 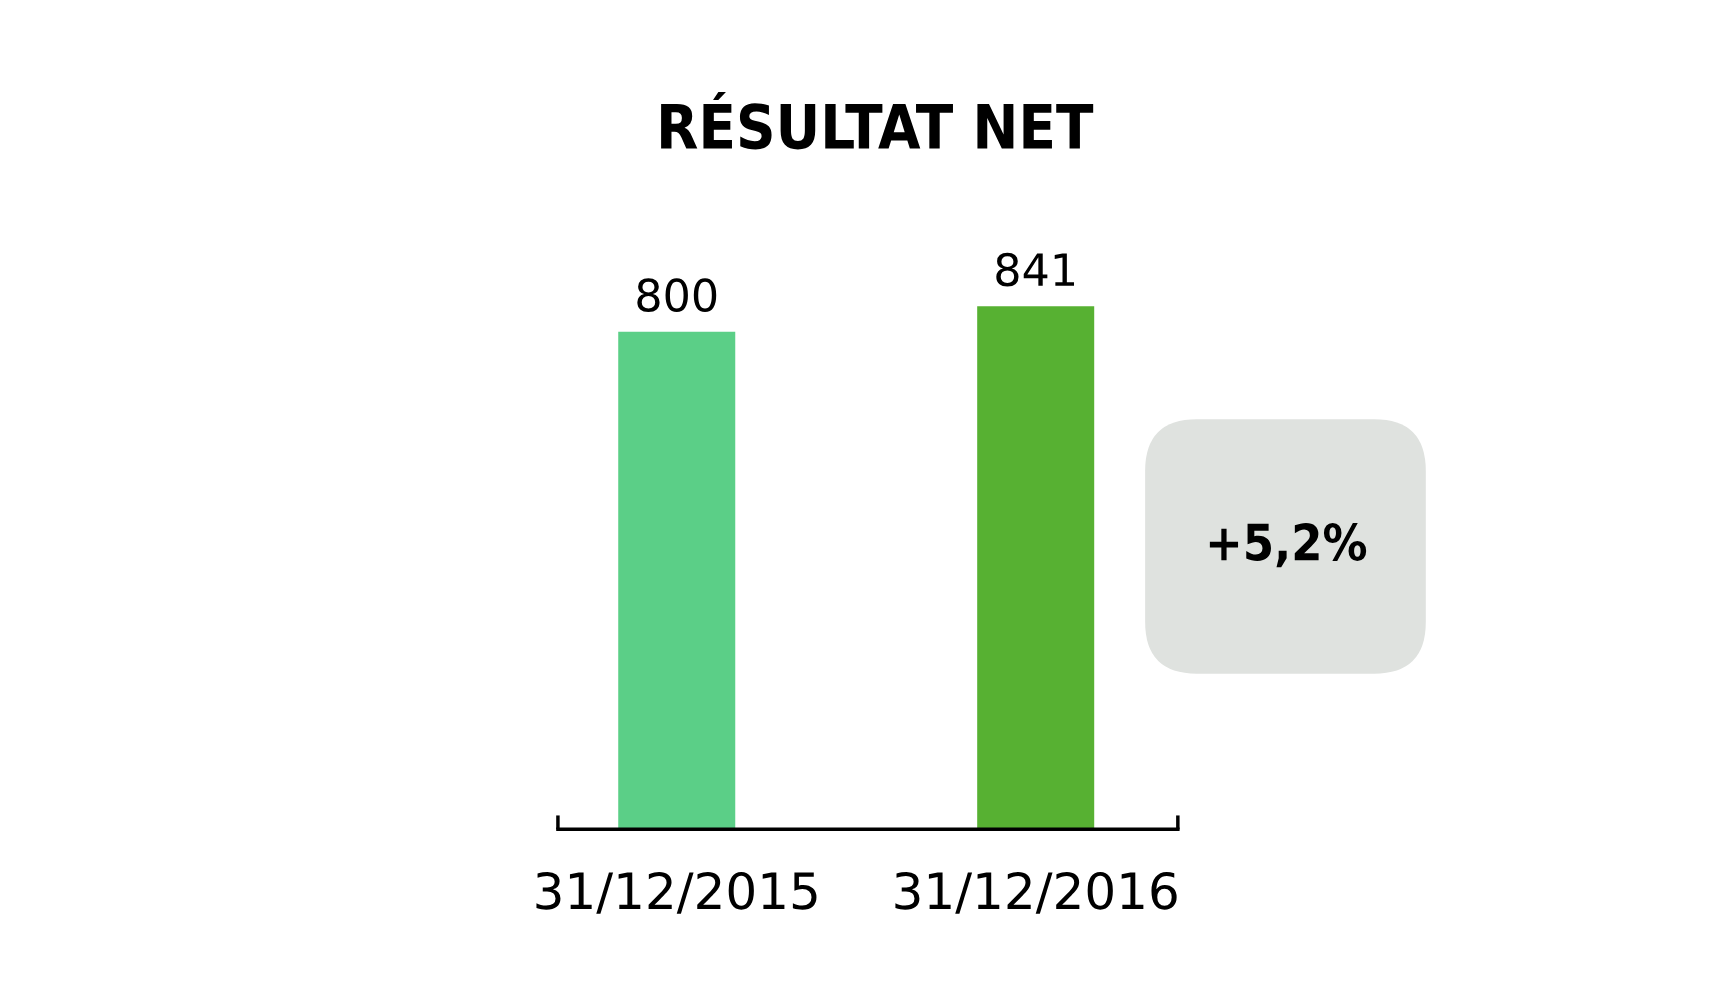 What do you see at coordinates (877, 121) in the screenshot?
I see `chart-title: RÉSULTAT NET` at bounding box center [877, 121].